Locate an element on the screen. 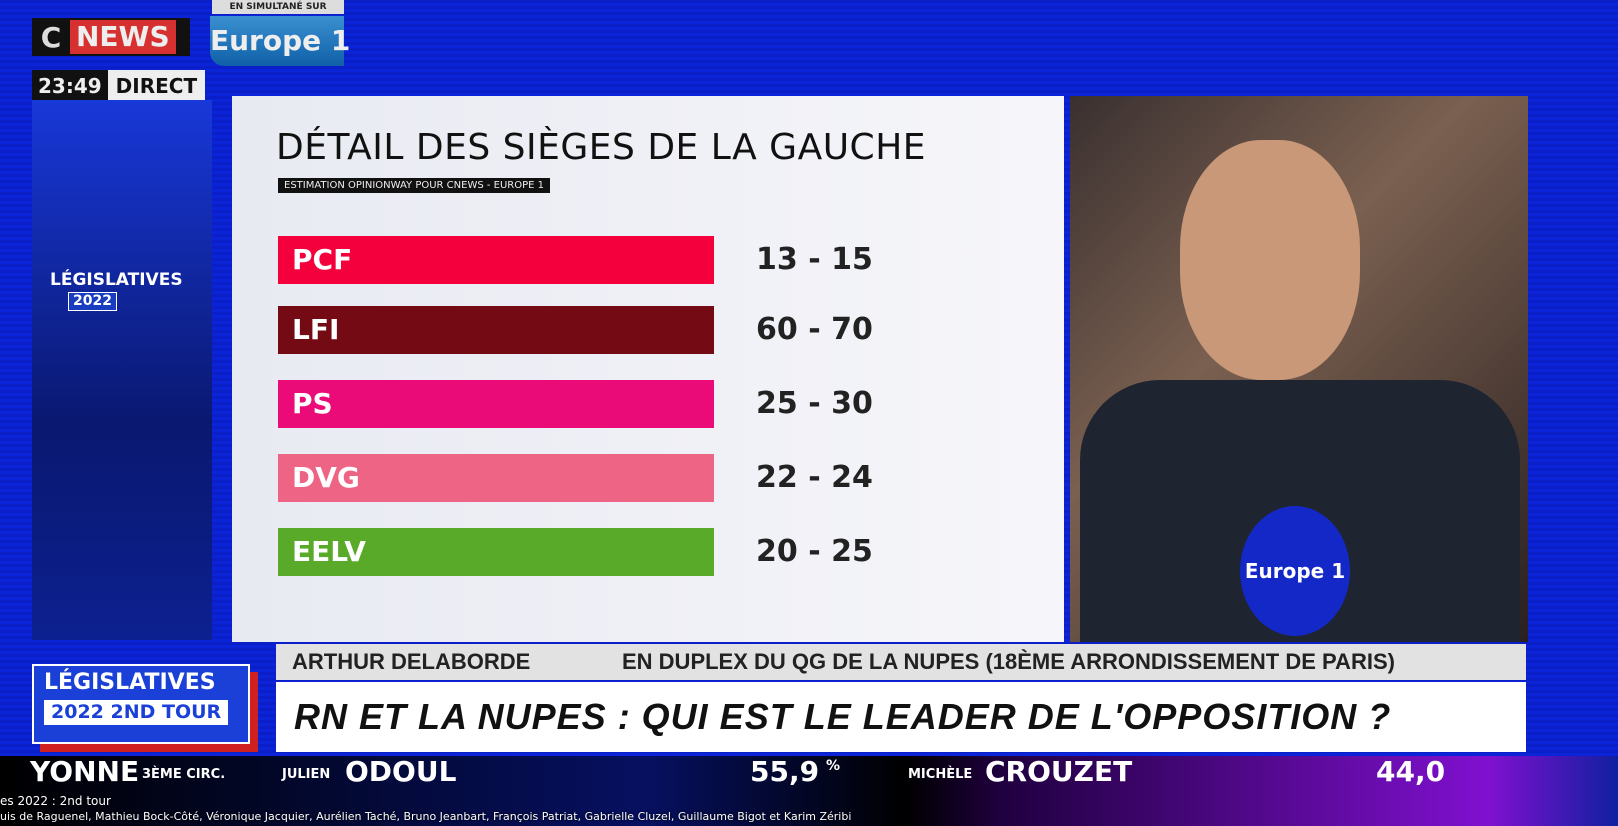 The image size is (1618, 826). side-badge-label: LÉGISLATIVES is located at coordinates (116, 280).